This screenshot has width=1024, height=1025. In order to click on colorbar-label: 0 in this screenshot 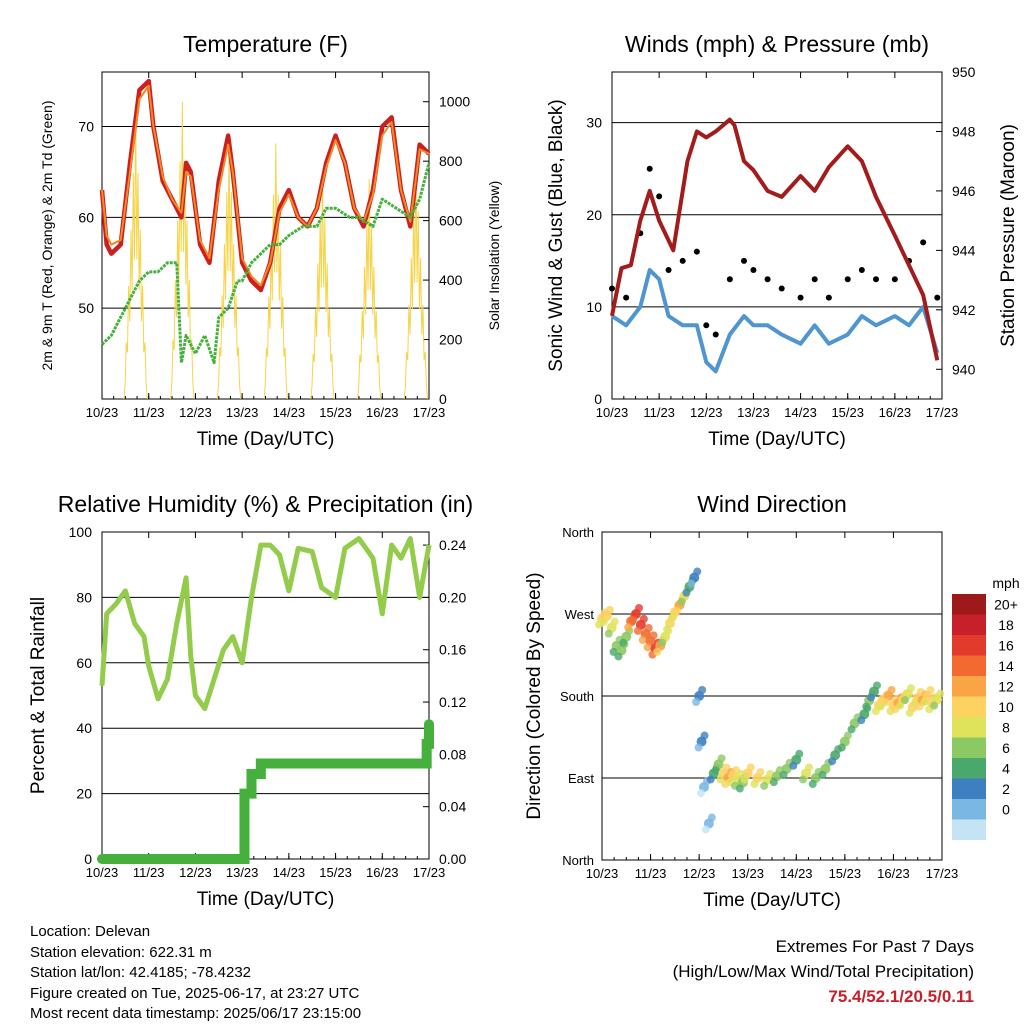, I will do `click(1006, 810)`.